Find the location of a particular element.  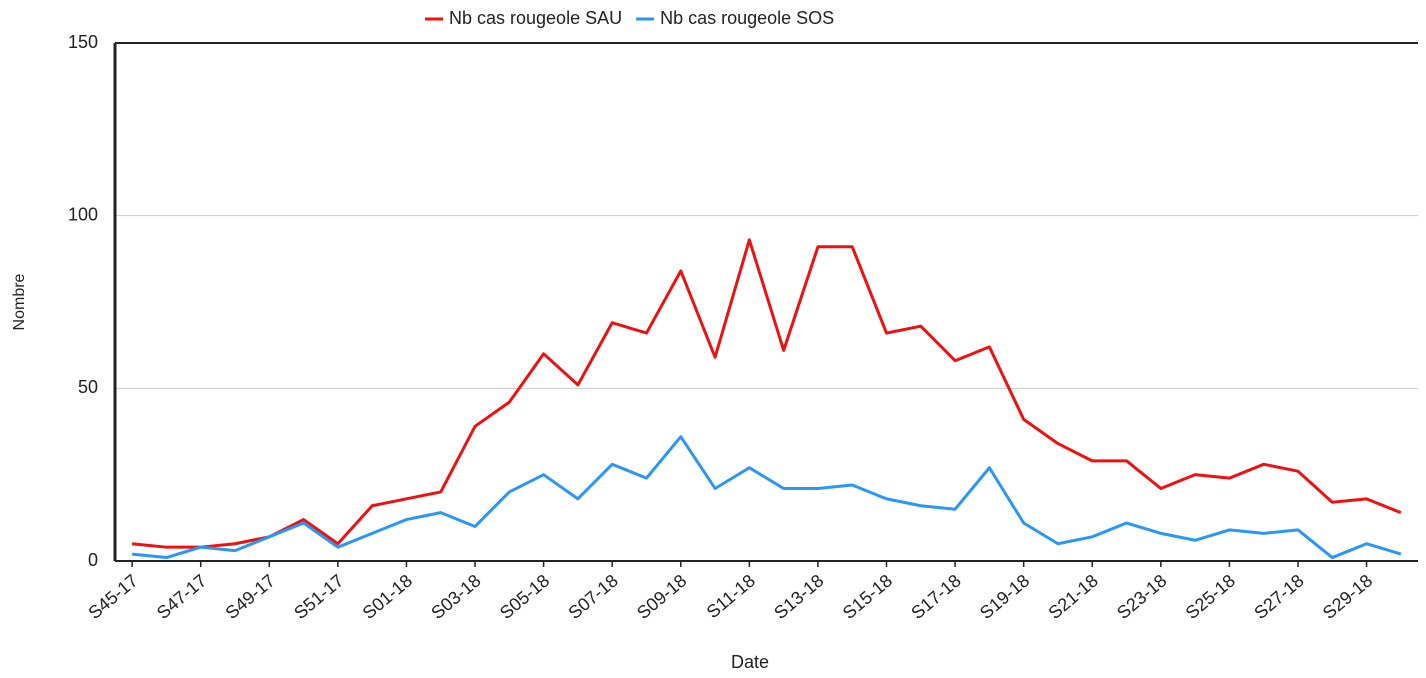

x-axis-title: Date is located at coordinates (750, 662).